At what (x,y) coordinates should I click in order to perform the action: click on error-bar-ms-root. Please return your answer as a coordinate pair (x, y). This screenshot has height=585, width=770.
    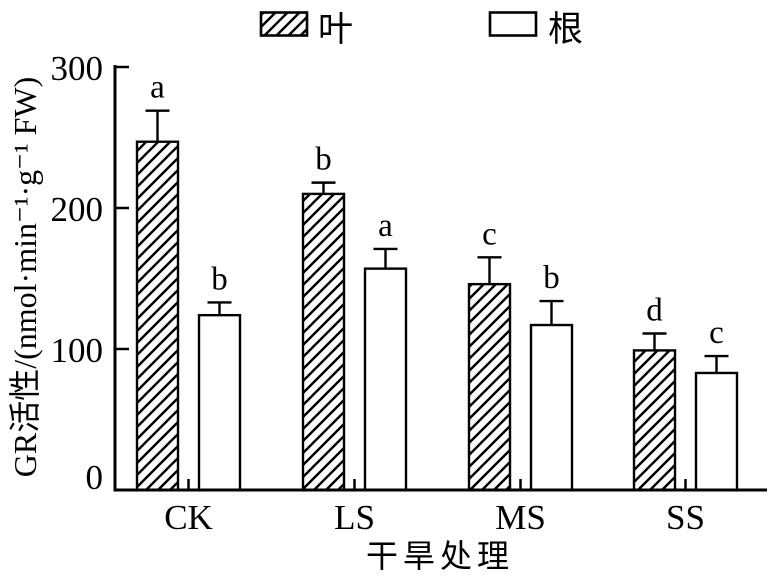
    Looking at the image, I should click on (551, 312).